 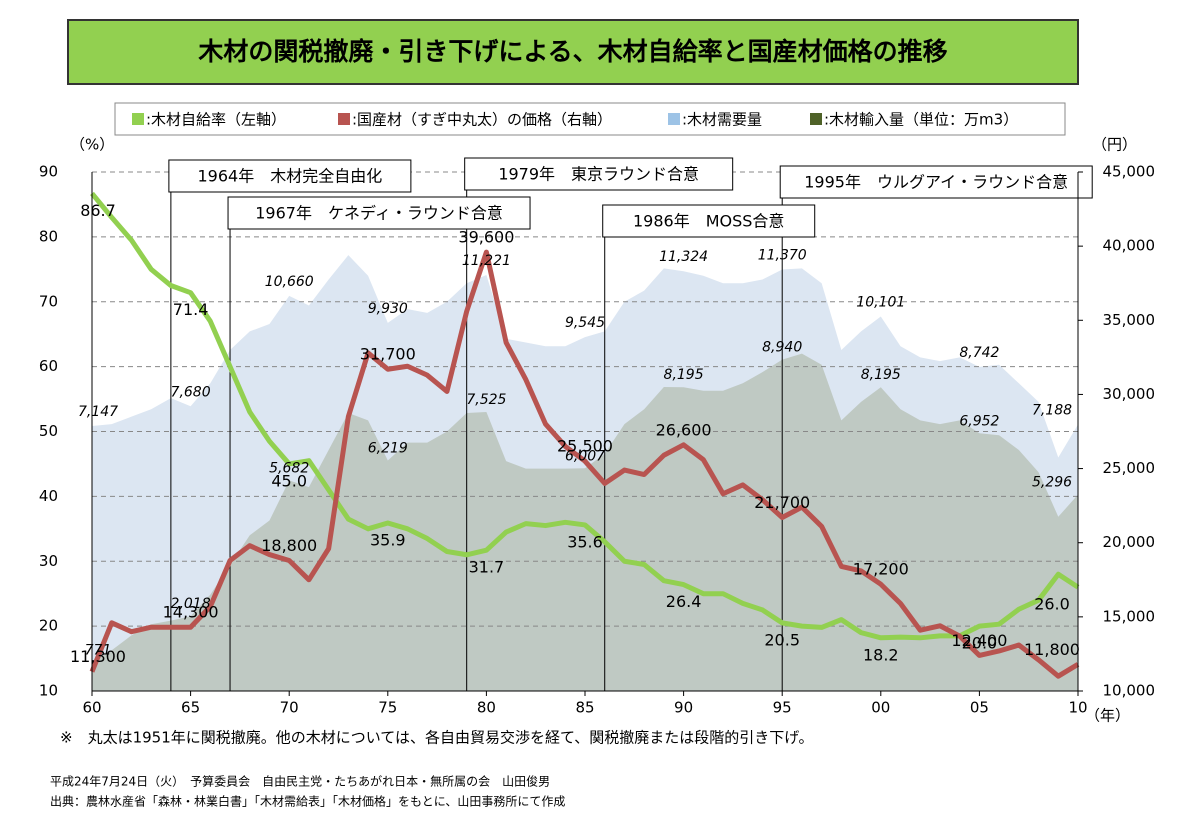 What do you see at coordinates (1129, 246) in the screenshot?
I see `y2-tick-label: 40,000` at bounding box center [1129, 246].